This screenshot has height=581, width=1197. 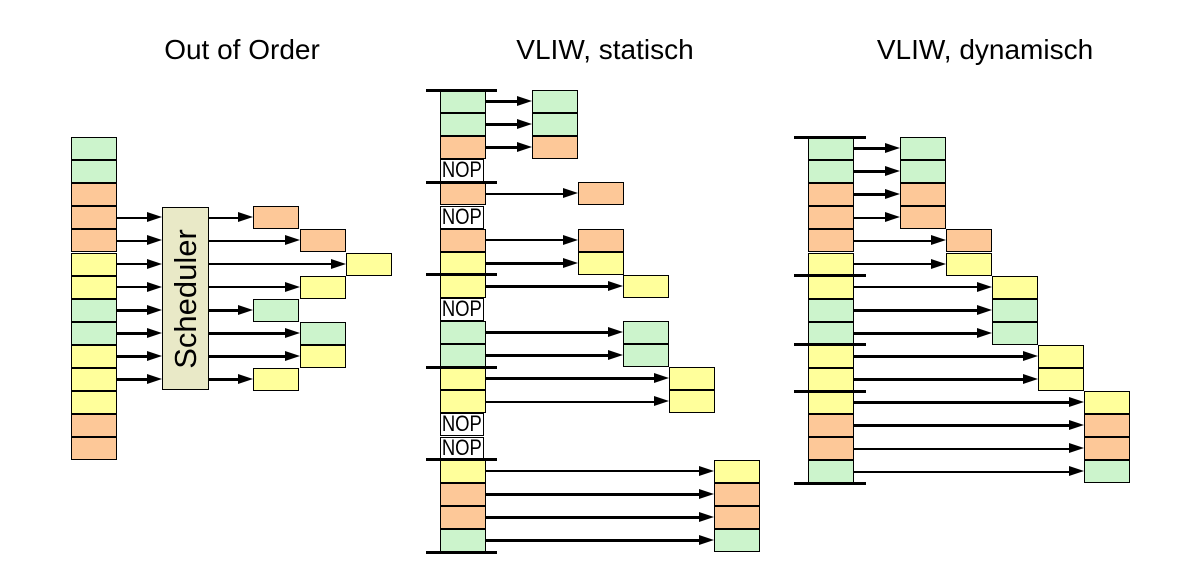 What do you see at coordinates (242, 49) in the screenshot?
I see `panel-title-out-of-order: Out of Order` at bounding box center [242, 49].